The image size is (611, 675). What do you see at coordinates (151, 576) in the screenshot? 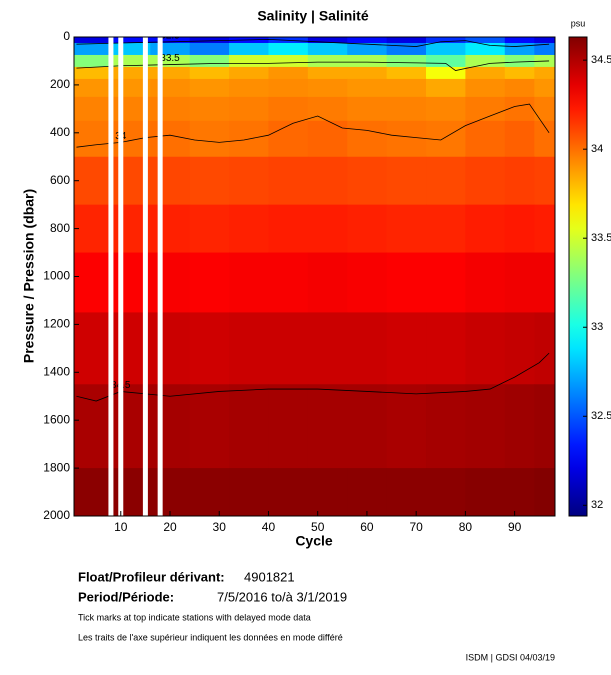
I see `float-label: Float/Profileur dérivant:` at bounding box center [151, 576].